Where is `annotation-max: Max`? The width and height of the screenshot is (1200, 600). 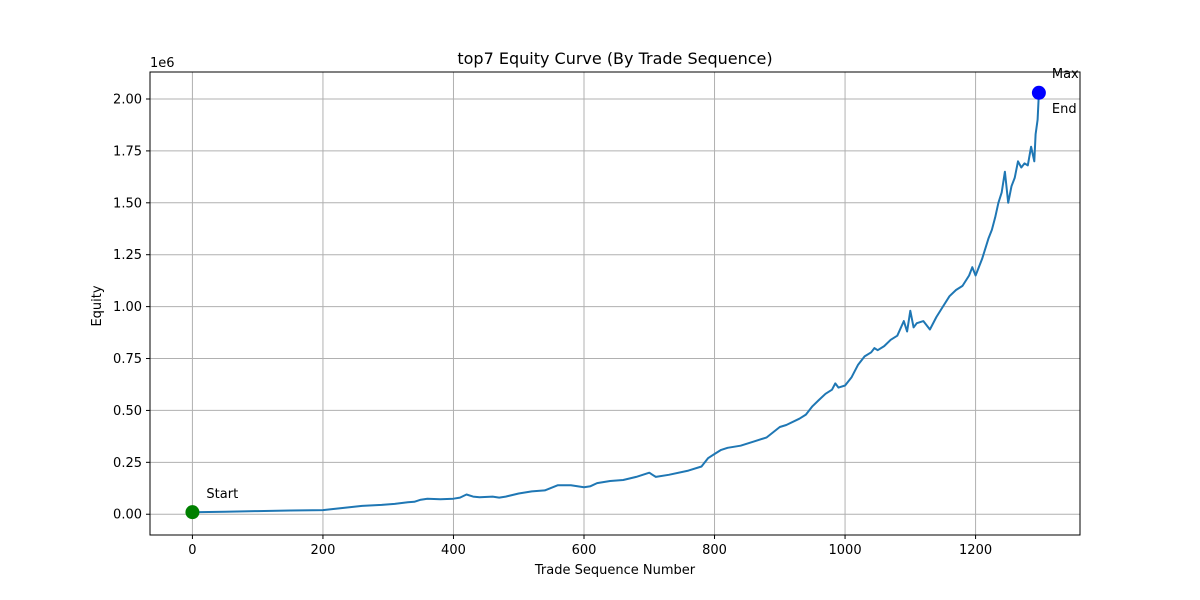 annotation-max: Max is located at coordinates (1065, 74).